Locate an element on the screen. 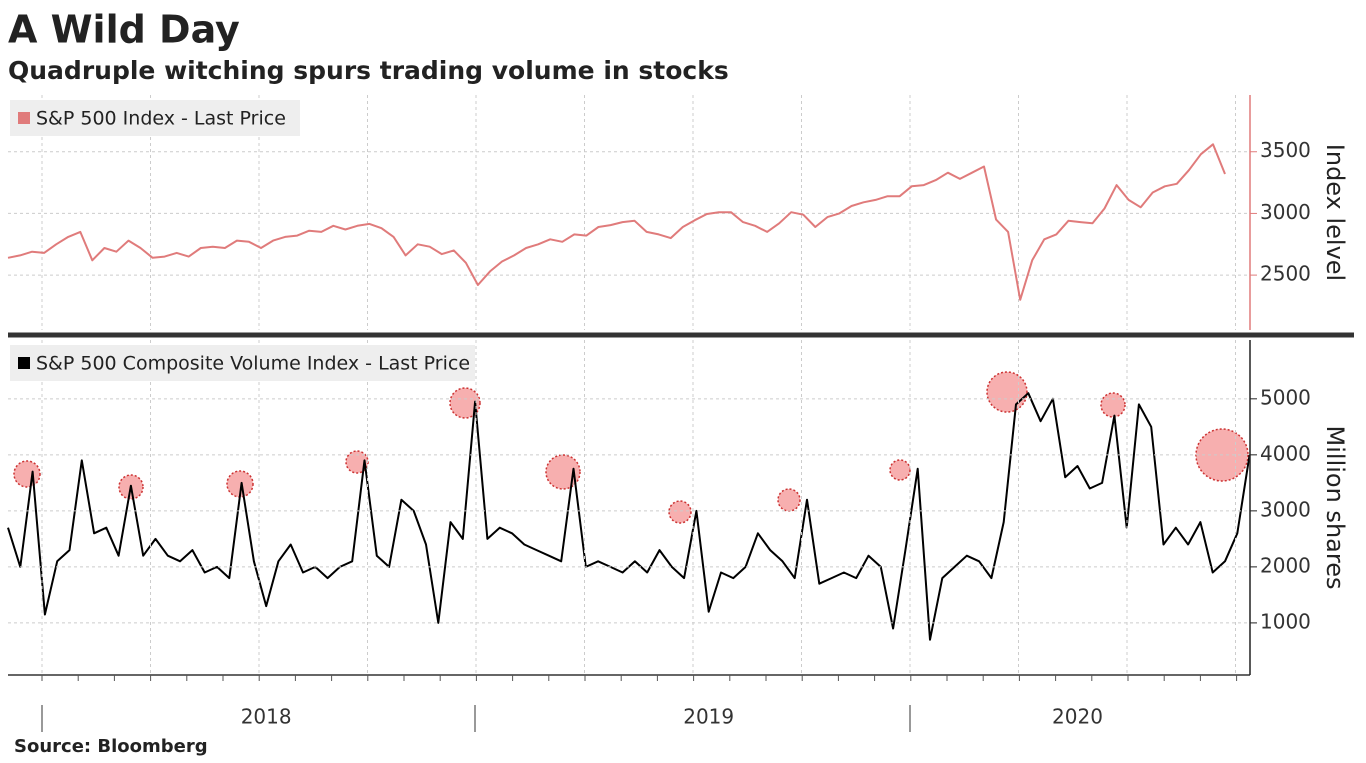 The width and height of the screenshot is (1366, 763). y-tick-label: 2000 is located at coordinates (1285, 565).